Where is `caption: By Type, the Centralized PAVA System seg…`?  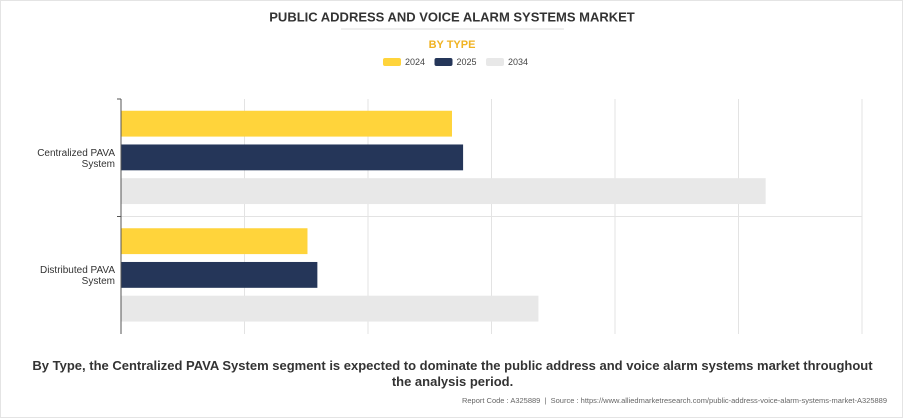 caption: By Type, the Centralized PAVA System seg… is located at coordinates (452, 373).